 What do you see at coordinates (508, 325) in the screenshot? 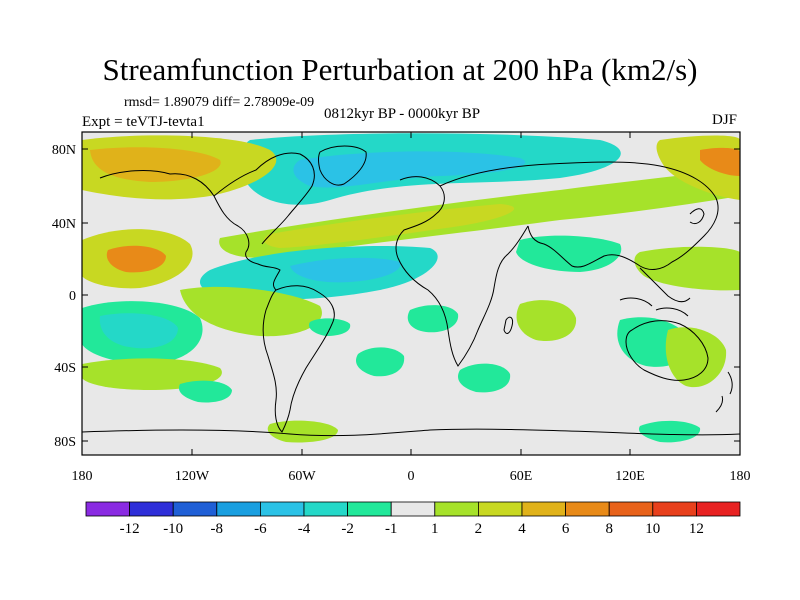
I see `coast-madagascar` at bounding box center [508, 325].